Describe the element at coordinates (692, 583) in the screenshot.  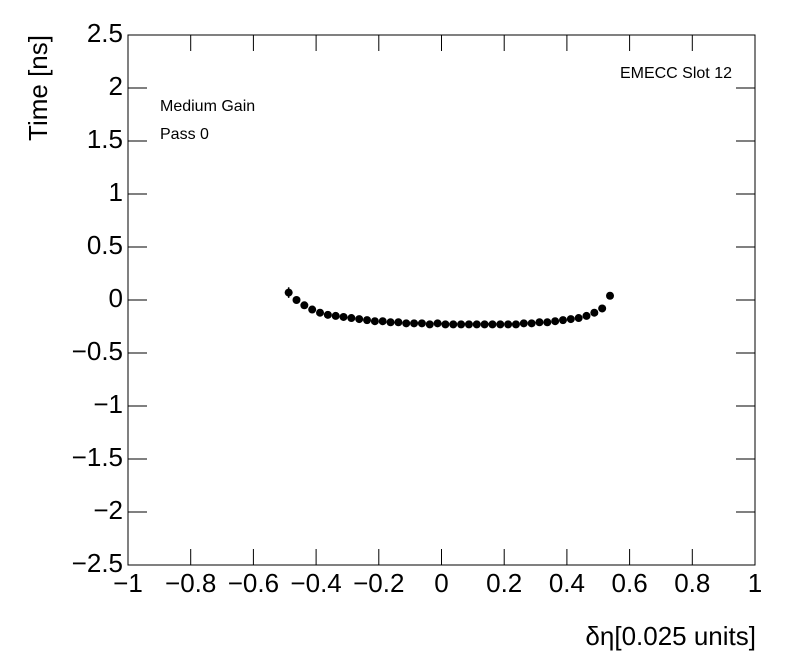
I see `x-tick-label: 0.8` at that location.